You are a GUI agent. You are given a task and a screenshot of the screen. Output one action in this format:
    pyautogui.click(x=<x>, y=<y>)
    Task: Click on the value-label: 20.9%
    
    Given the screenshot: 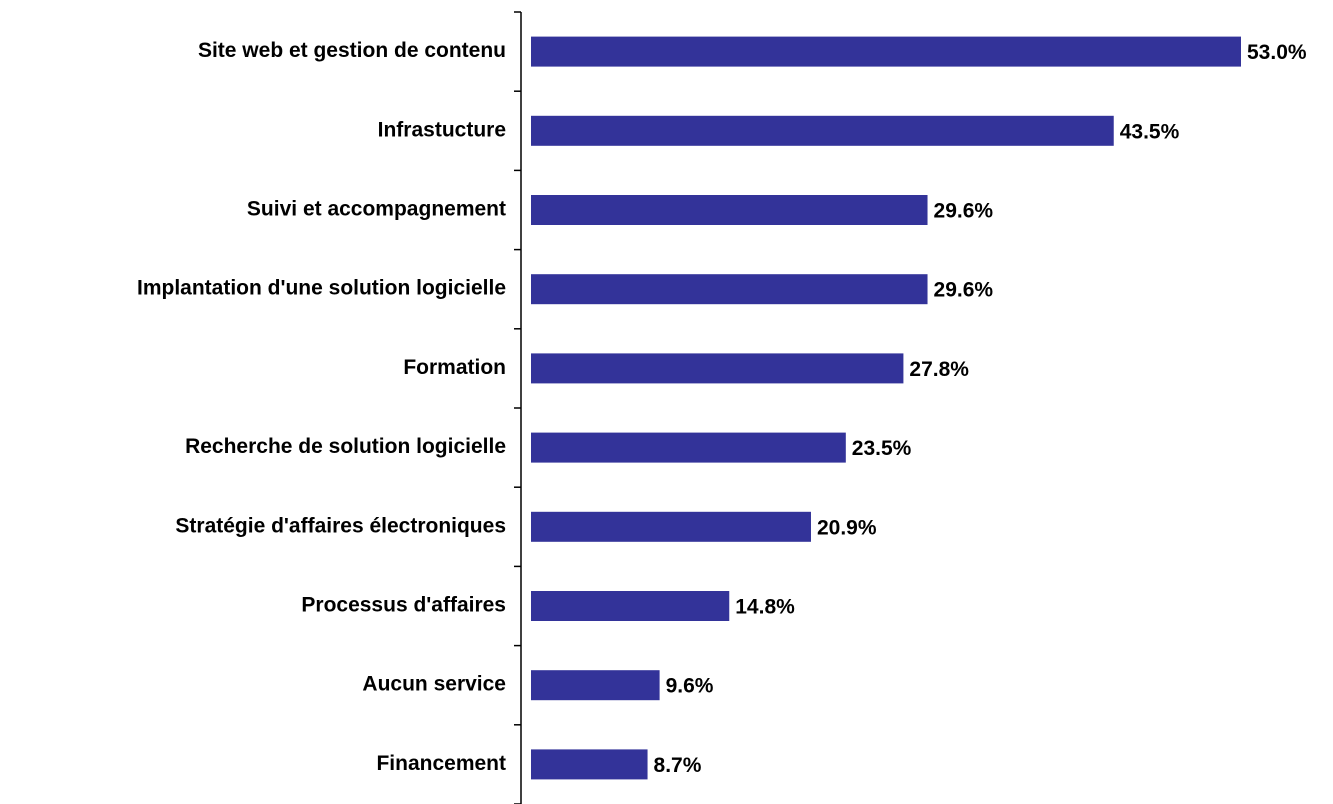 What is the action you would take?
    pyautogui.click(x=847, y=527)
    